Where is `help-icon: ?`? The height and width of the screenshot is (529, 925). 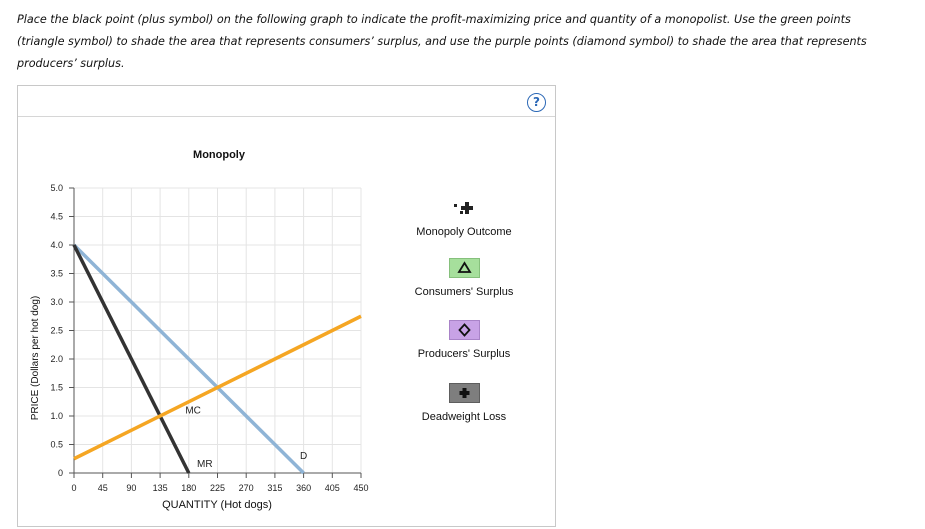 help-icon: ? is located at coordinates (536, 102).